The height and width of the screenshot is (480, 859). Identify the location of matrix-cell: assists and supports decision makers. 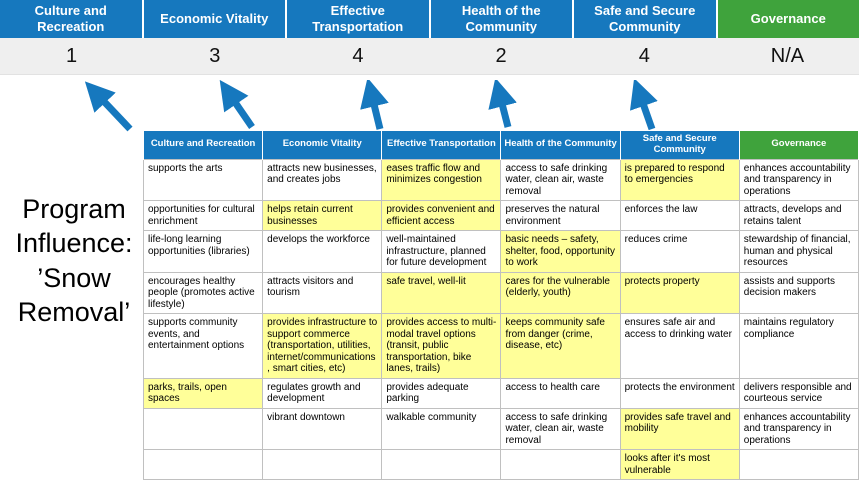
(798, 293).